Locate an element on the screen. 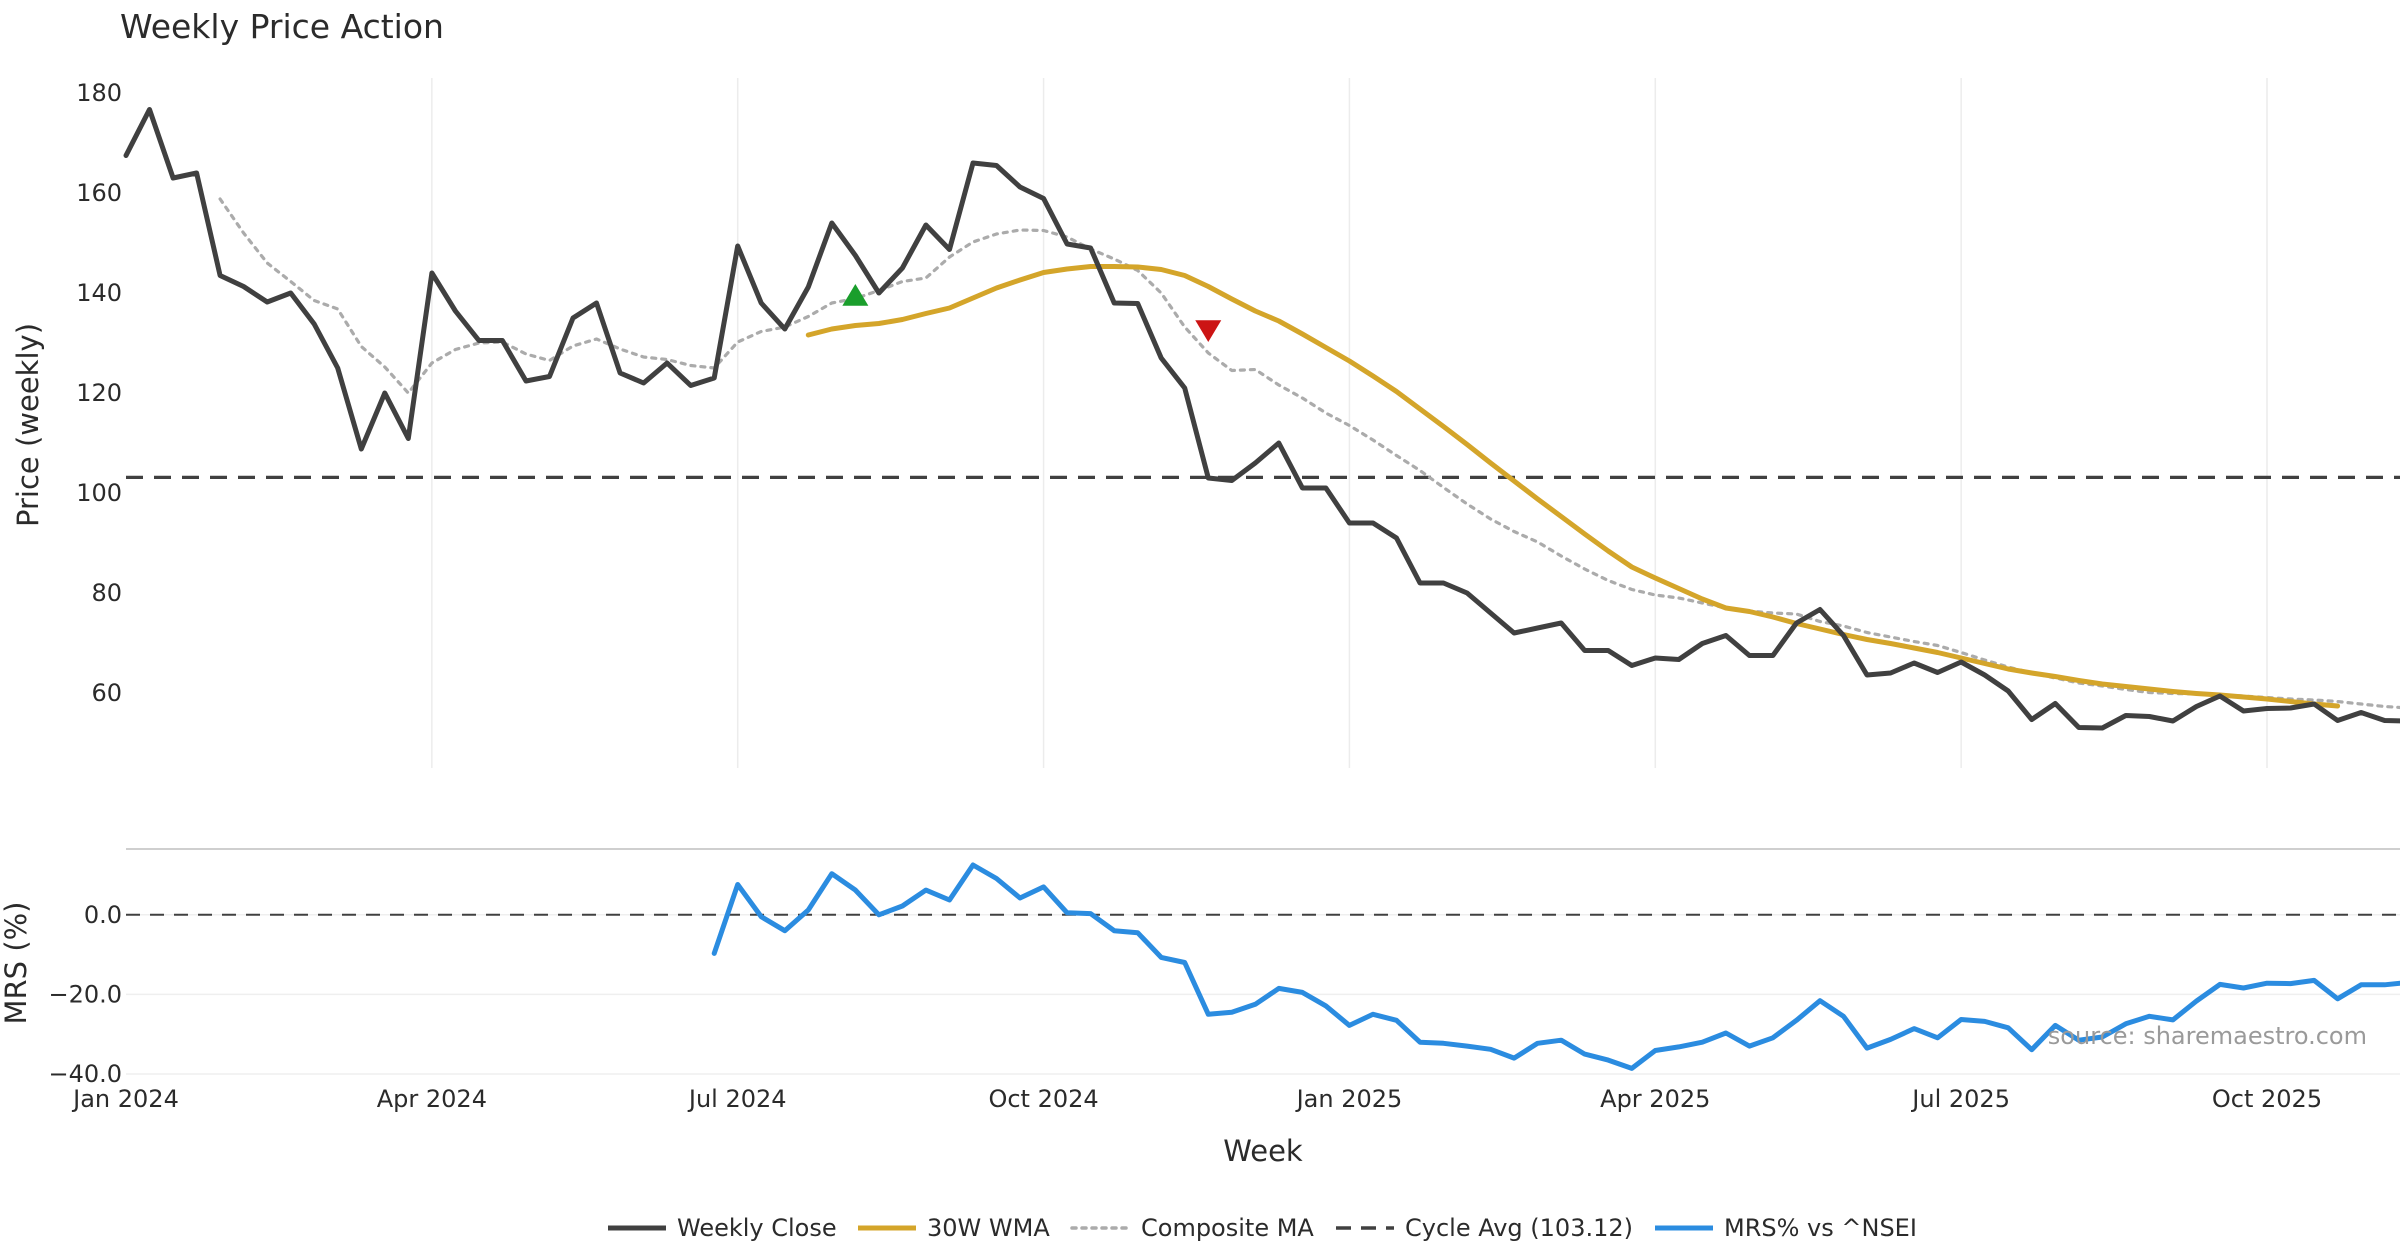  price-y-tick-label: 80 is located at coordinates (106, 593).